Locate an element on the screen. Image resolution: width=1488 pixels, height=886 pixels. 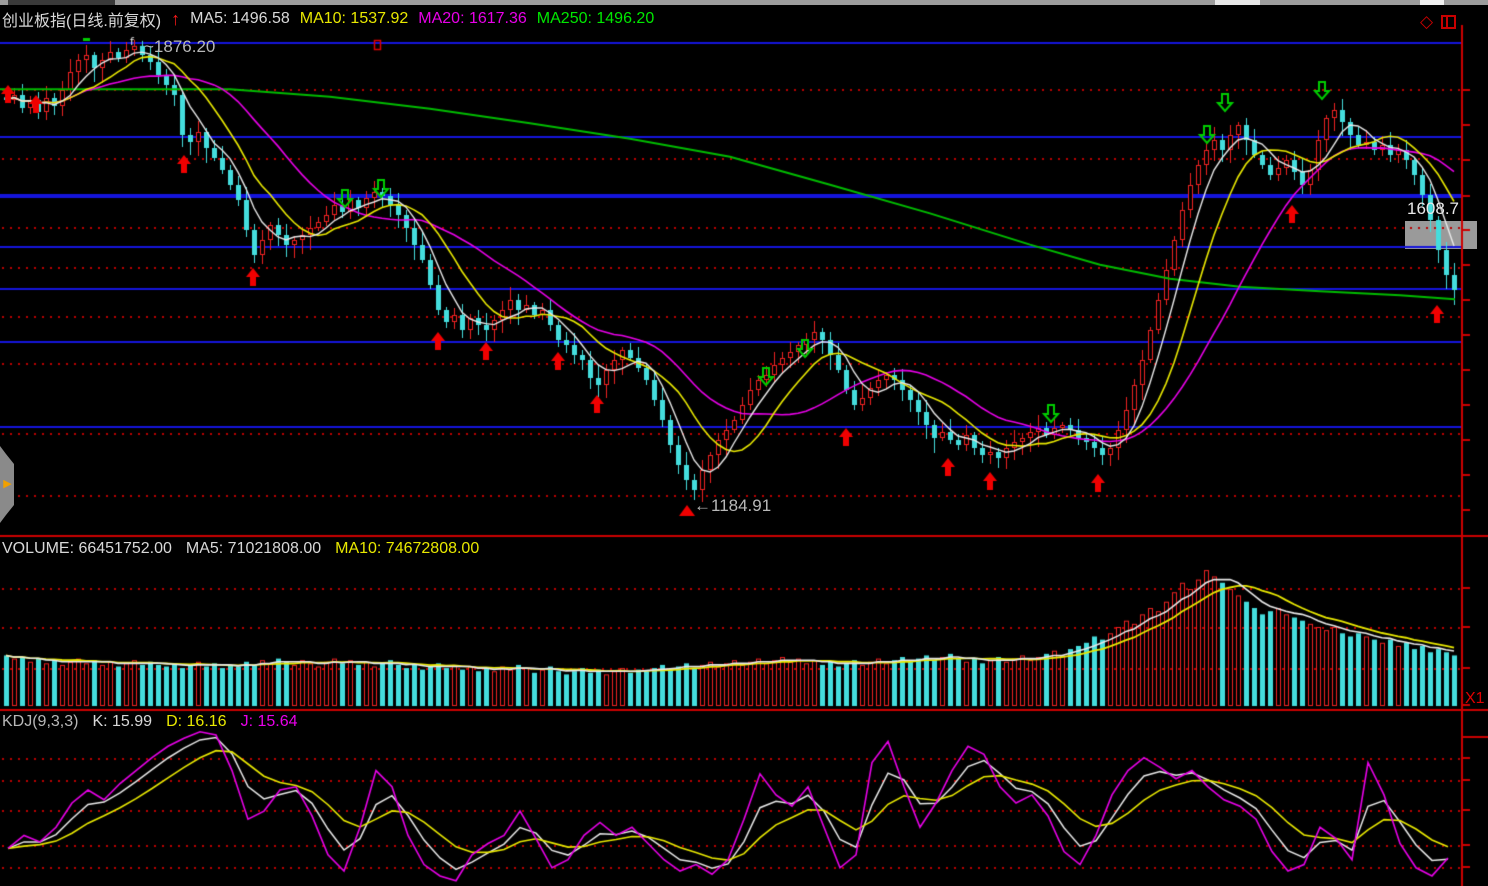
kdj-k: K: 15.99 is located at coordinates (122, 721).